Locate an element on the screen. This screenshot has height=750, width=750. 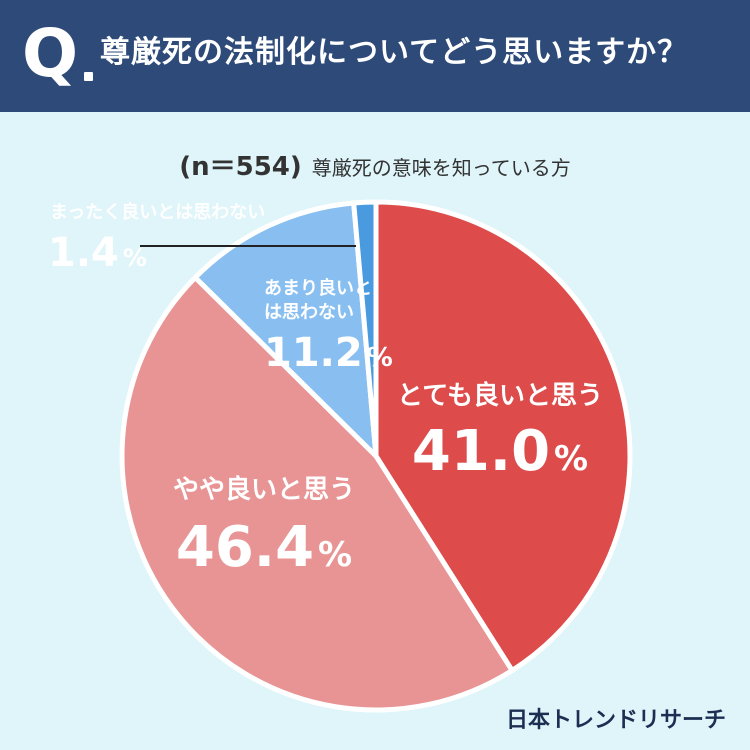
slice-not-good-at-all-label: まったく良いとは思わない is located at coordinates (157, 212).